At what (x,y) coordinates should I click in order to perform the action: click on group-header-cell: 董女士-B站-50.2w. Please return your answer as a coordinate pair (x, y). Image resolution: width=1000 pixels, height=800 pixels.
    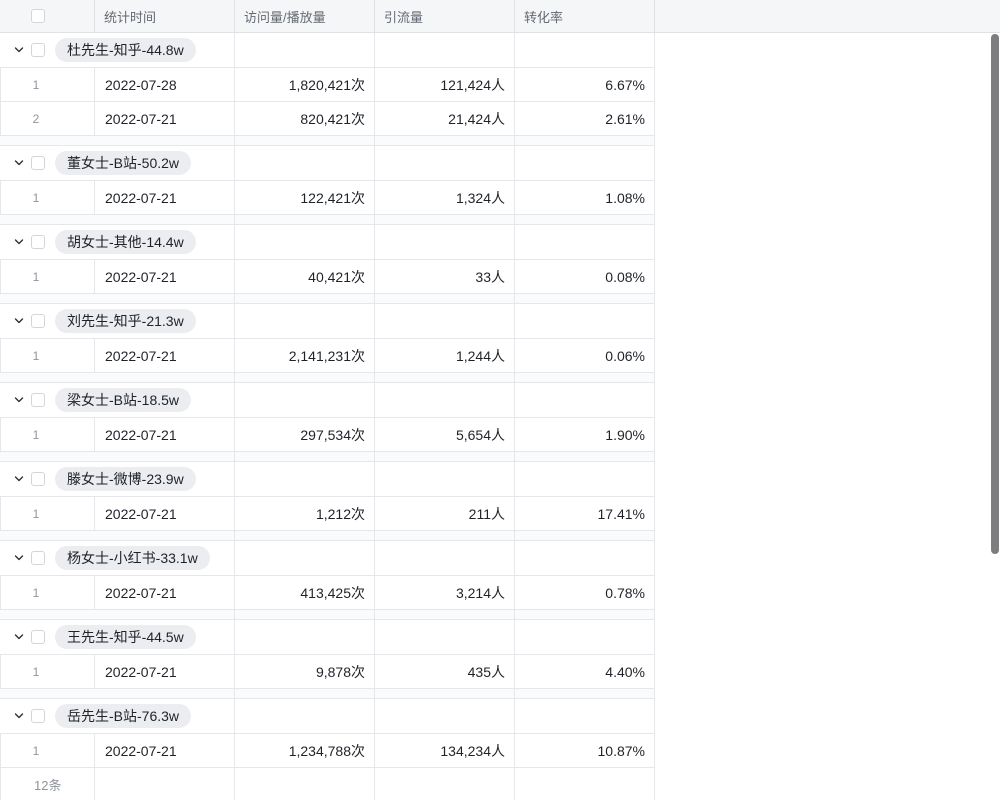
    Looking at the image, I should click on (117, 163).